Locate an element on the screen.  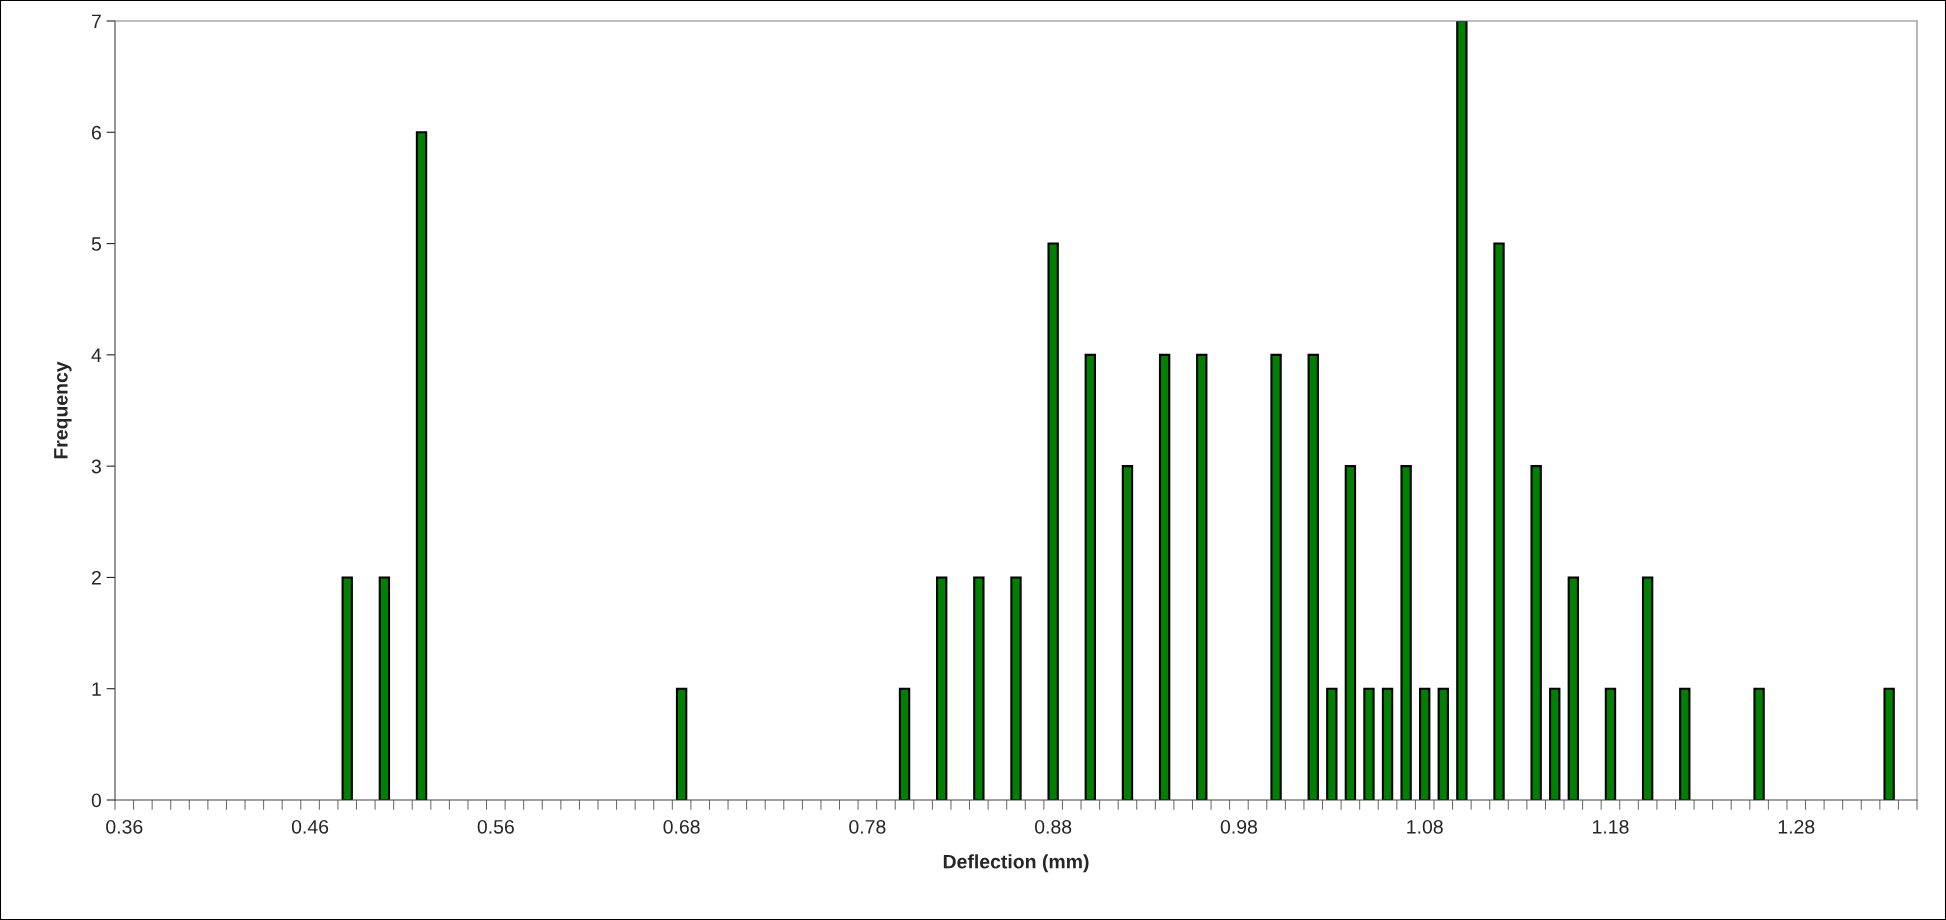
y-tick-label: 3 is located at coordinates (96, 466).